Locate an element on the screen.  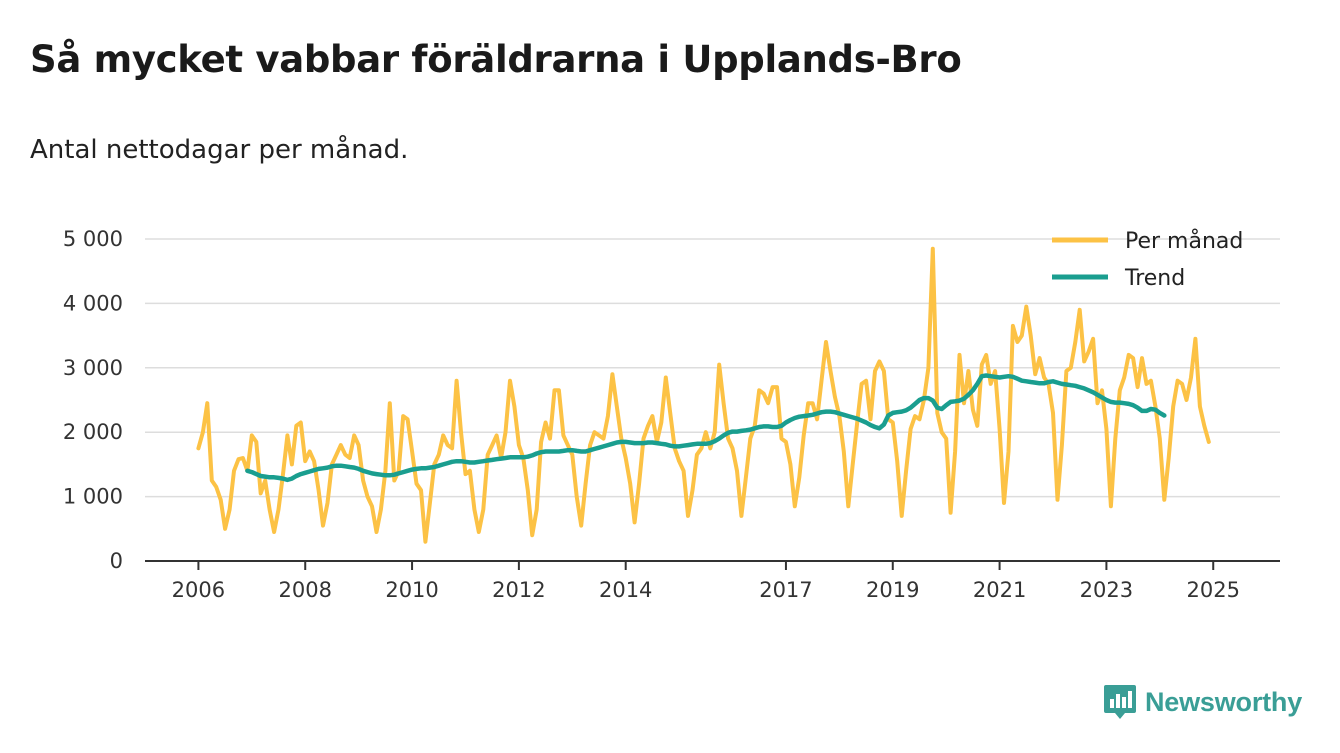
x-tick-label: 2025 is located at coordinates (1213, 590).